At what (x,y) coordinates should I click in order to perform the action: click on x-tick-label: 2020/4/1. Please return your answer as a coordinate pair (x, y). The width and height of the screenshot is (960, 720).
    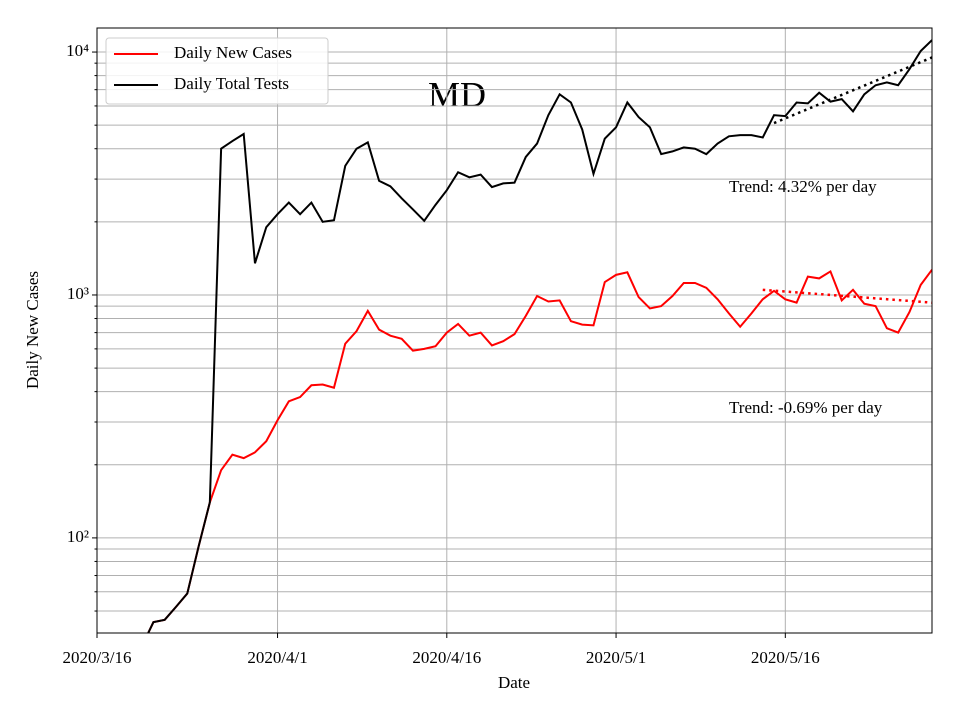
    Looking at the image, I should click on (277, 657).